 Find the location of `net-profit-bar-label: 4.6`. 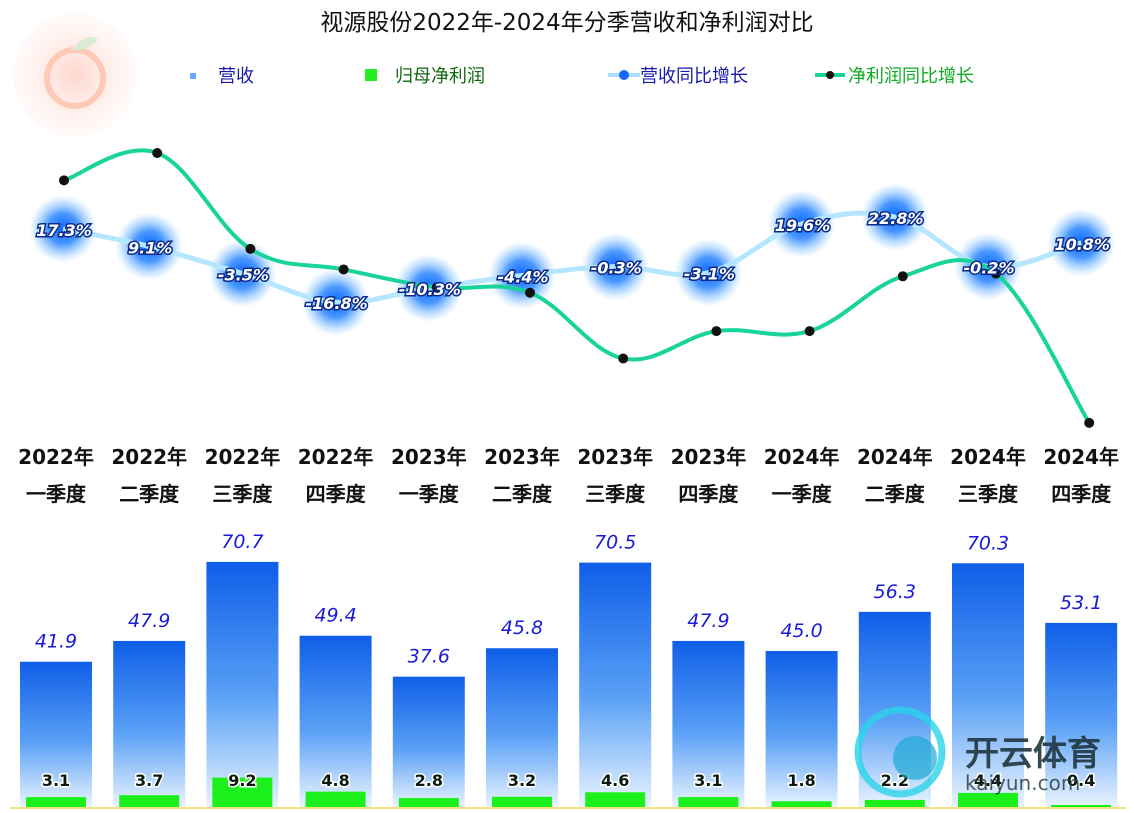

net-profit-bar-label: 4.6 is located at coordinates (615, 780).